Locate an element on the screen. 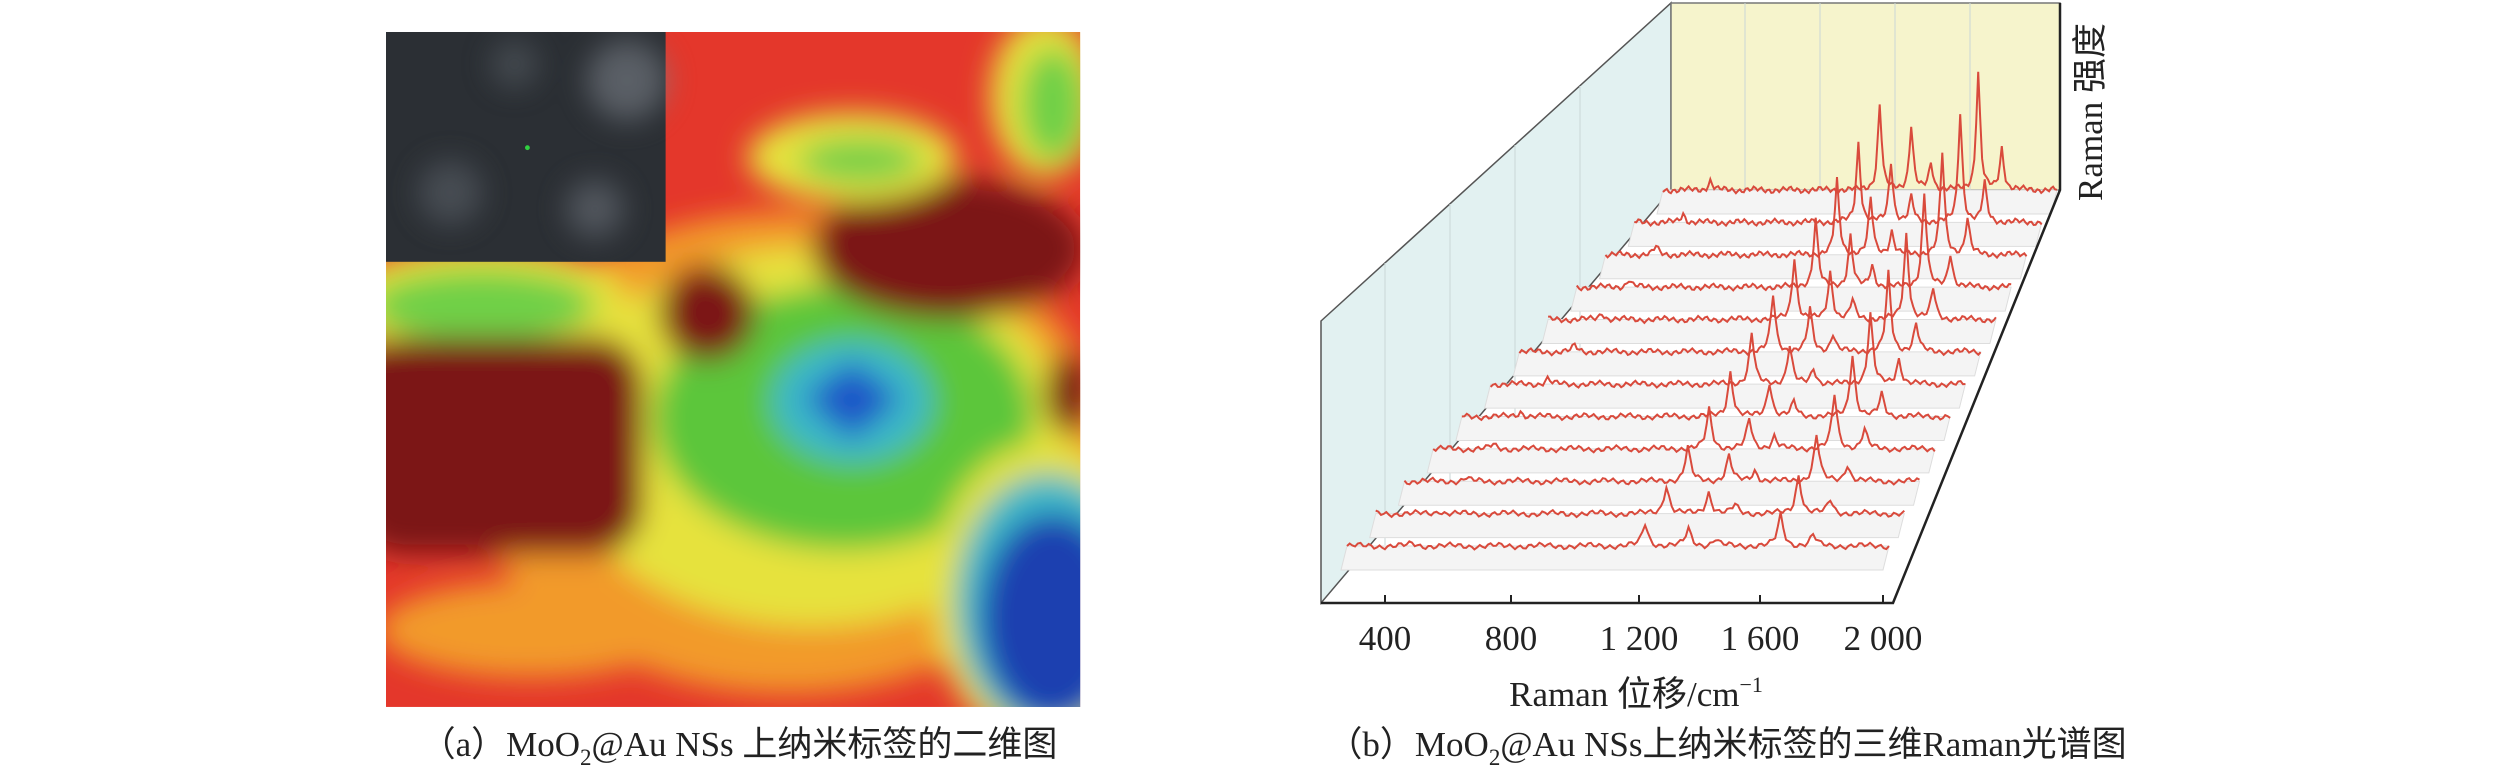 The image size is (2519, 784). x-tick-label: 1 200 is located at coordinates (1639, 638).